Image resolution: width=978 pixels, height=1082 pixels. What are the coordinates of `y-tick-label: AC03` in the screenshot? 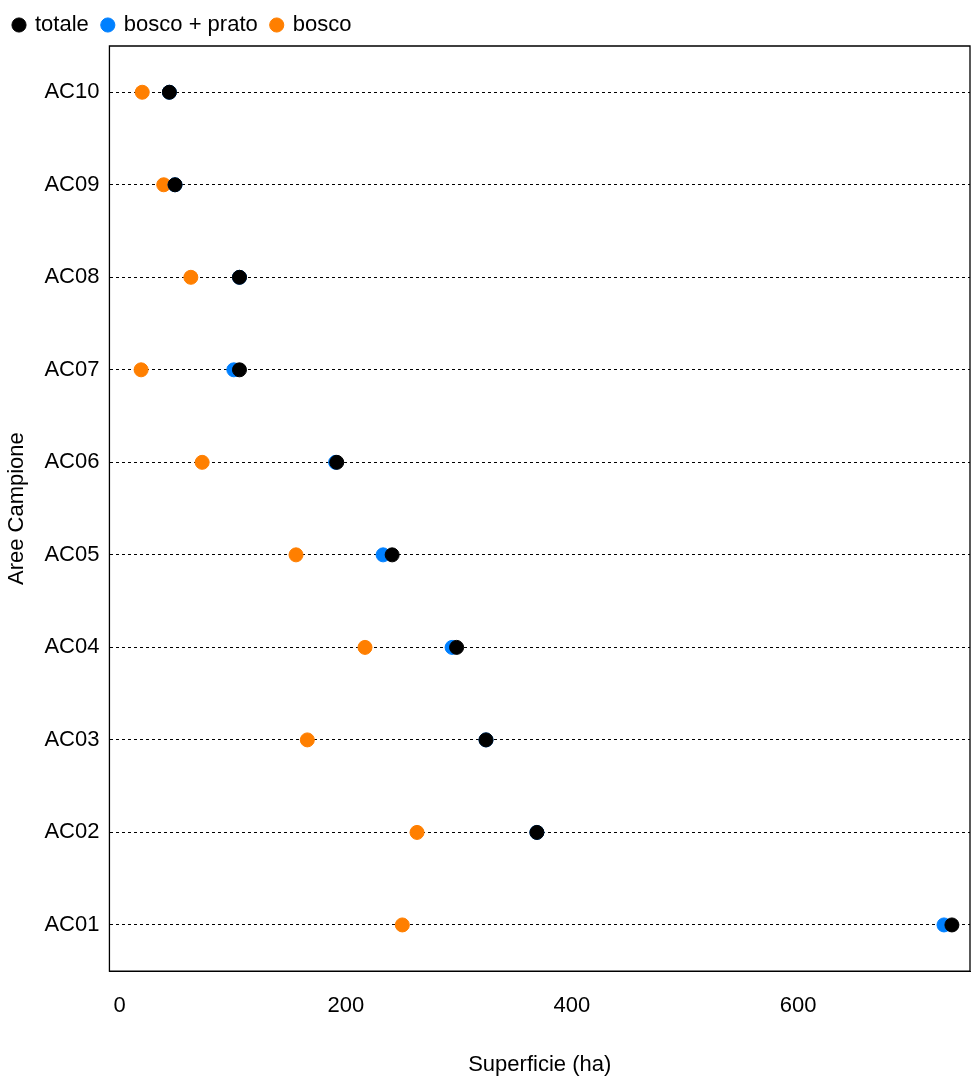 It's located at (72, 738).